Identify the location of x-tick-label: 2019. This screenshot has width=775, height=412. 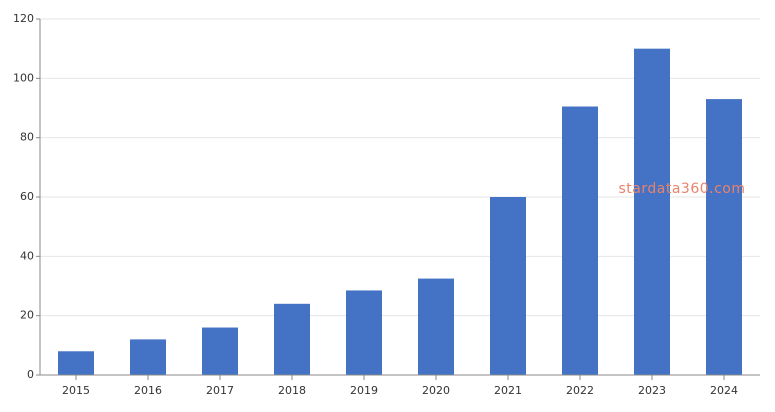
(364, 390).